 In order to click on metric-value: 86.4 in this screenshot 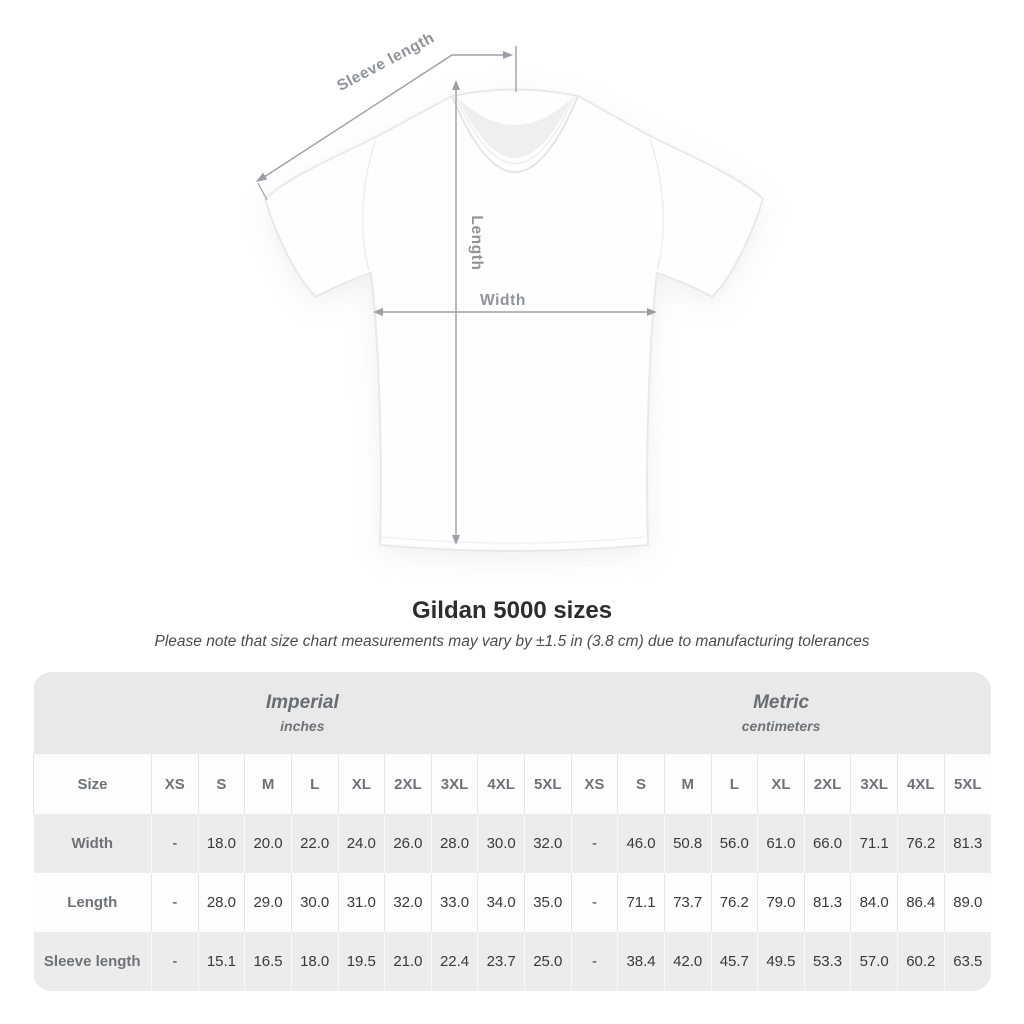, I will do `click(921, 902)`.